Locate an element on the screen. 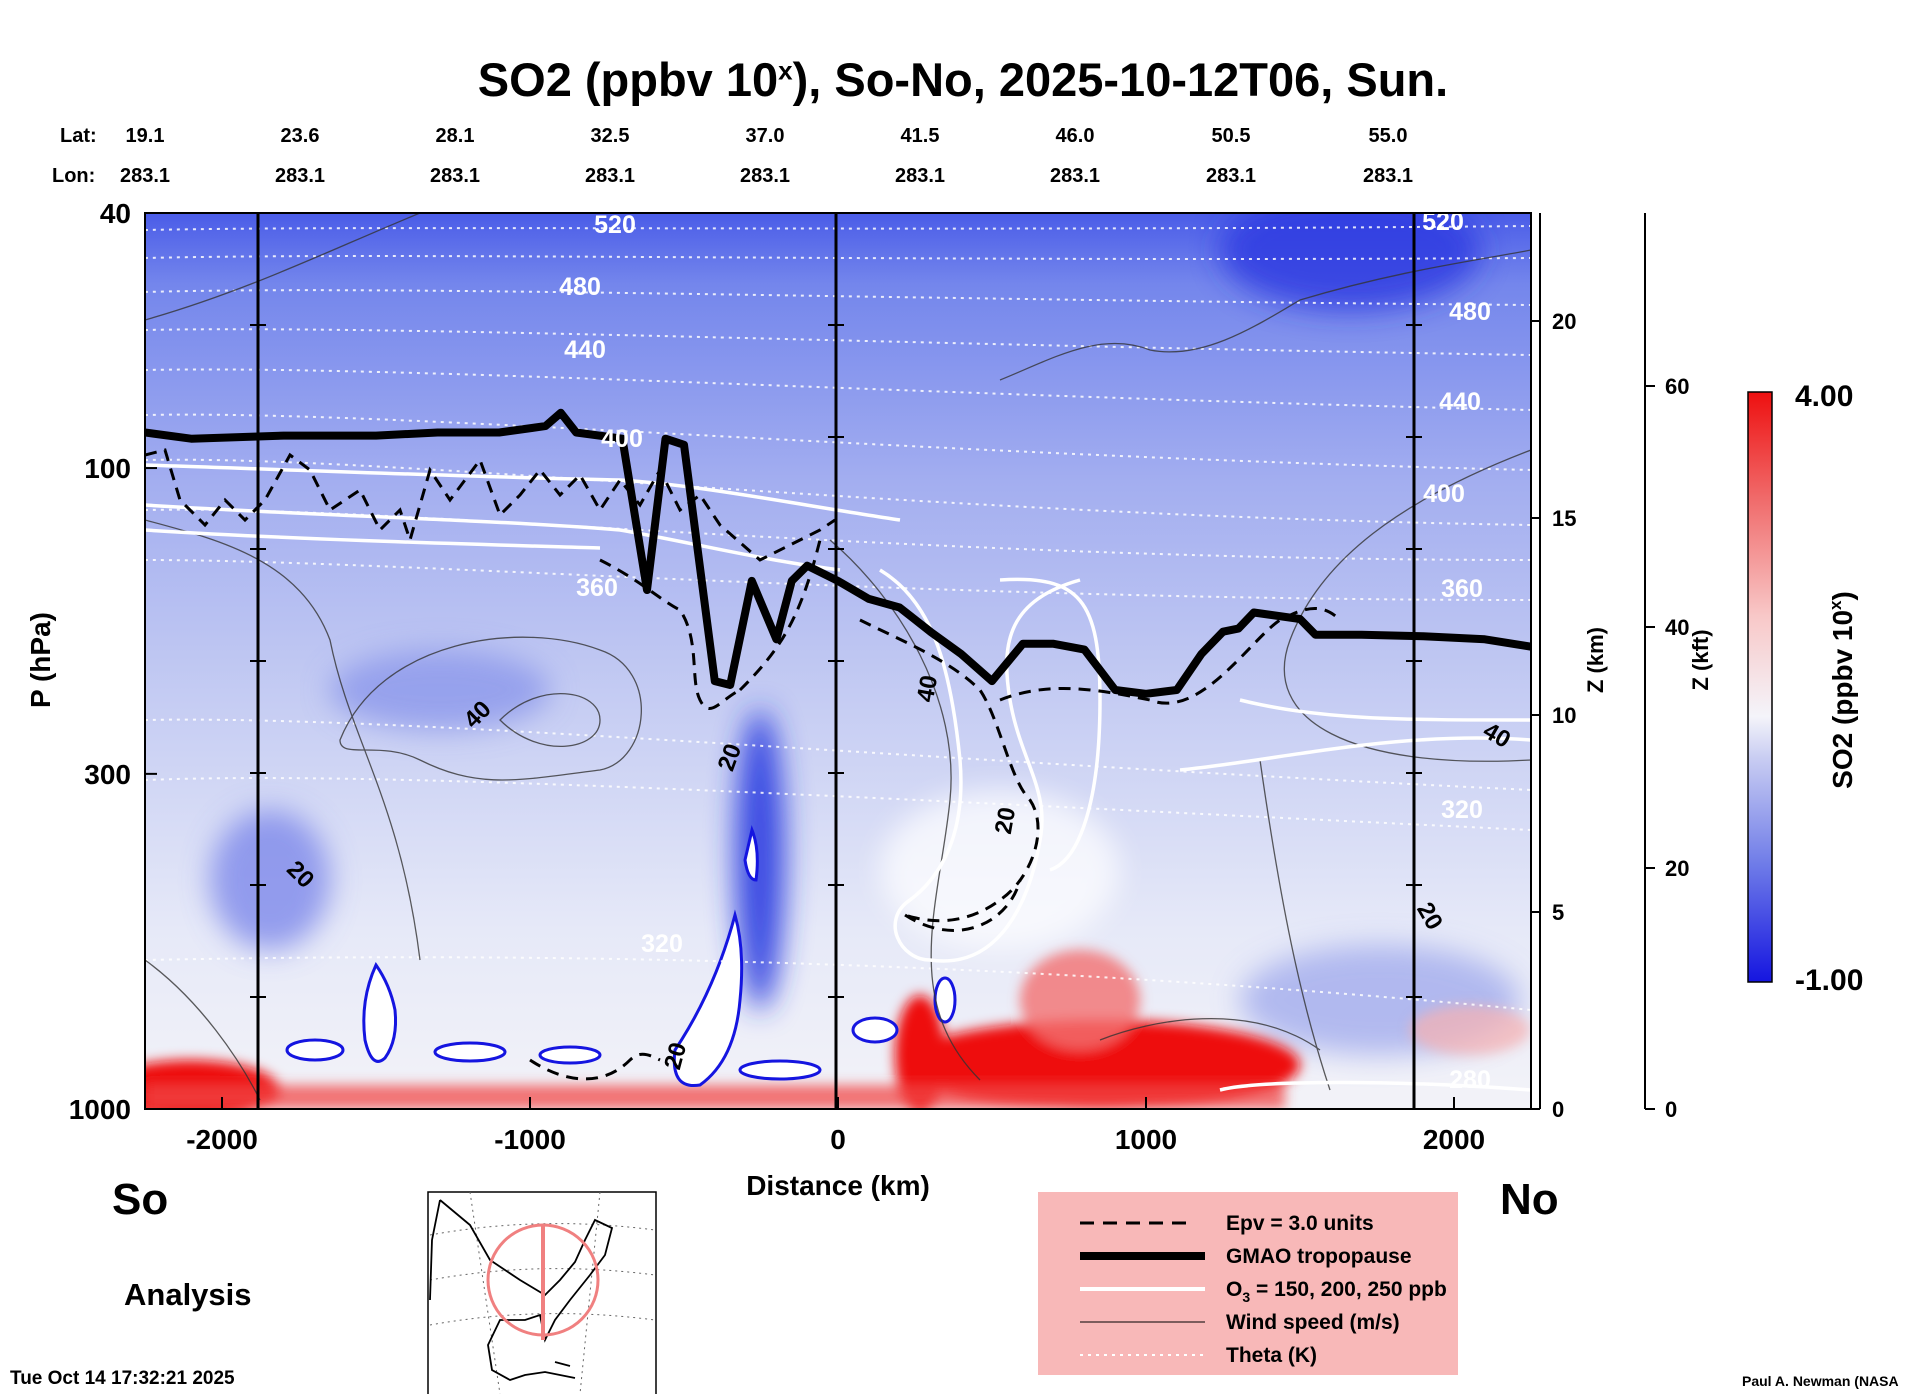 This screenshot has height=1394, width=1926. y-axis-title: P (hPa) is located at coordinates (40, 660).